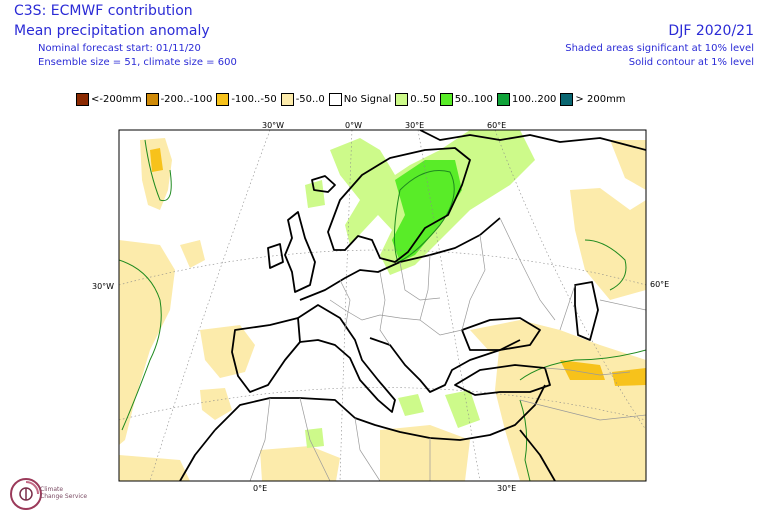  Describe the element at coordinates (424, 216) in the screenshot. I see `contour-scandinavia` at that location.